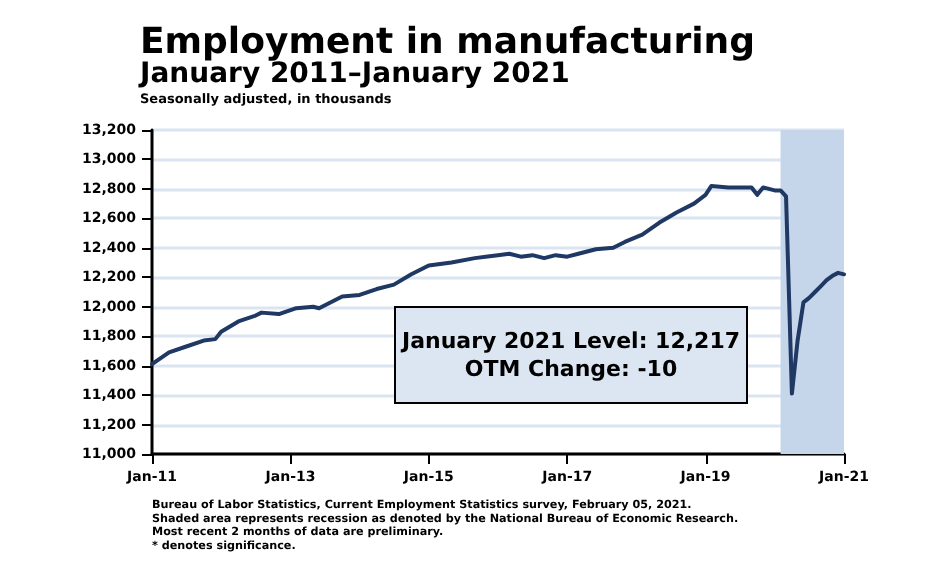 Image resolution: width=936 pixels, height=582 pixels. Describe the element at coordinates (354, 74) in the screenshot. I see `chart-subtitle: January 2011–January 2021` at that location.